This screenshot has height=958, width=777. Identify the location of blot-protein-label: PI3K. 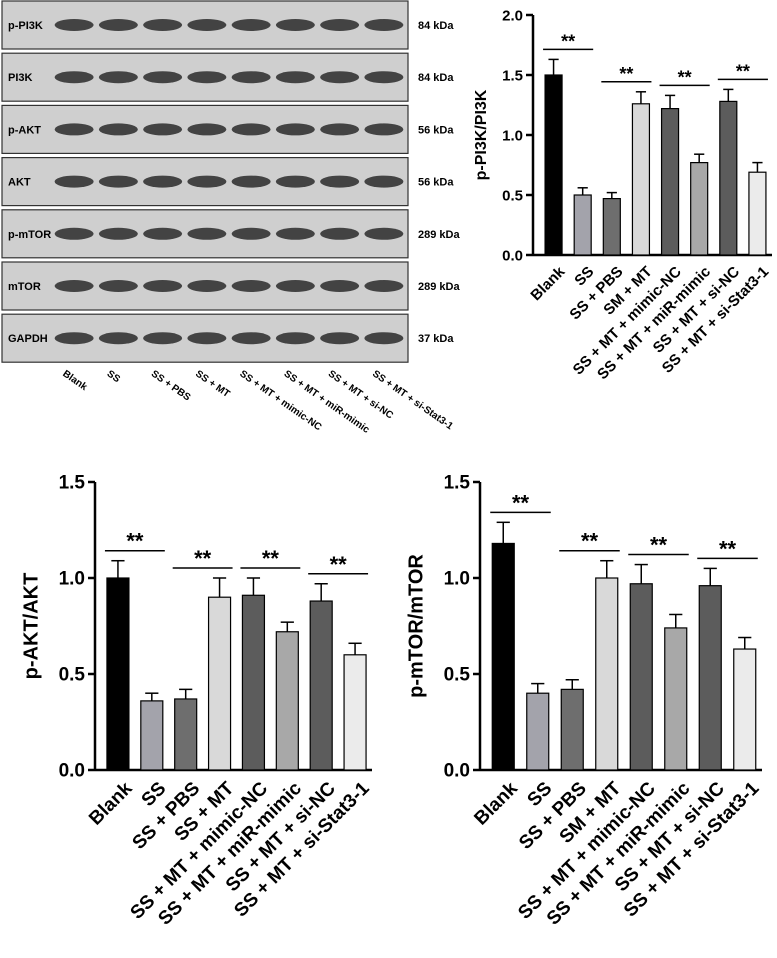
(20, 78).